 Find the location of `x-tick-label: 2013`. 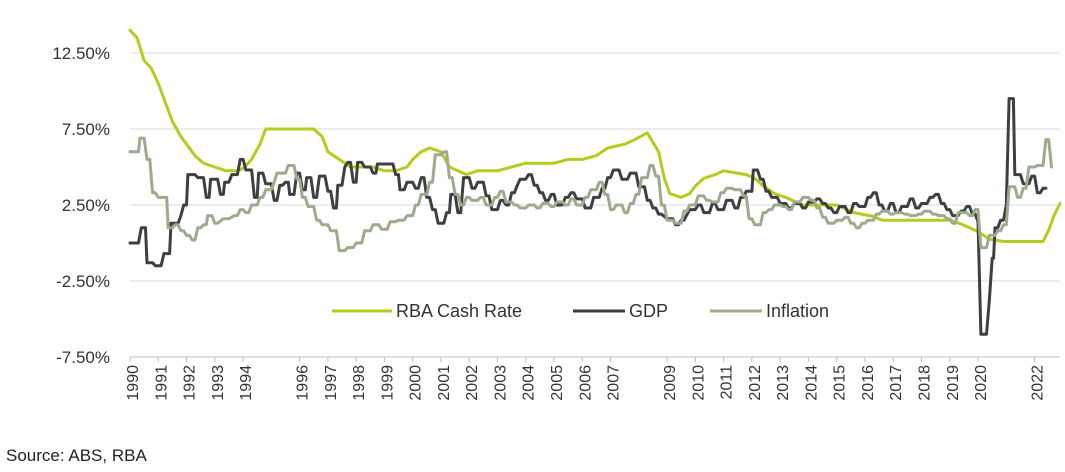

x-tick-label: 2013 is located at coordinates (783, 383).